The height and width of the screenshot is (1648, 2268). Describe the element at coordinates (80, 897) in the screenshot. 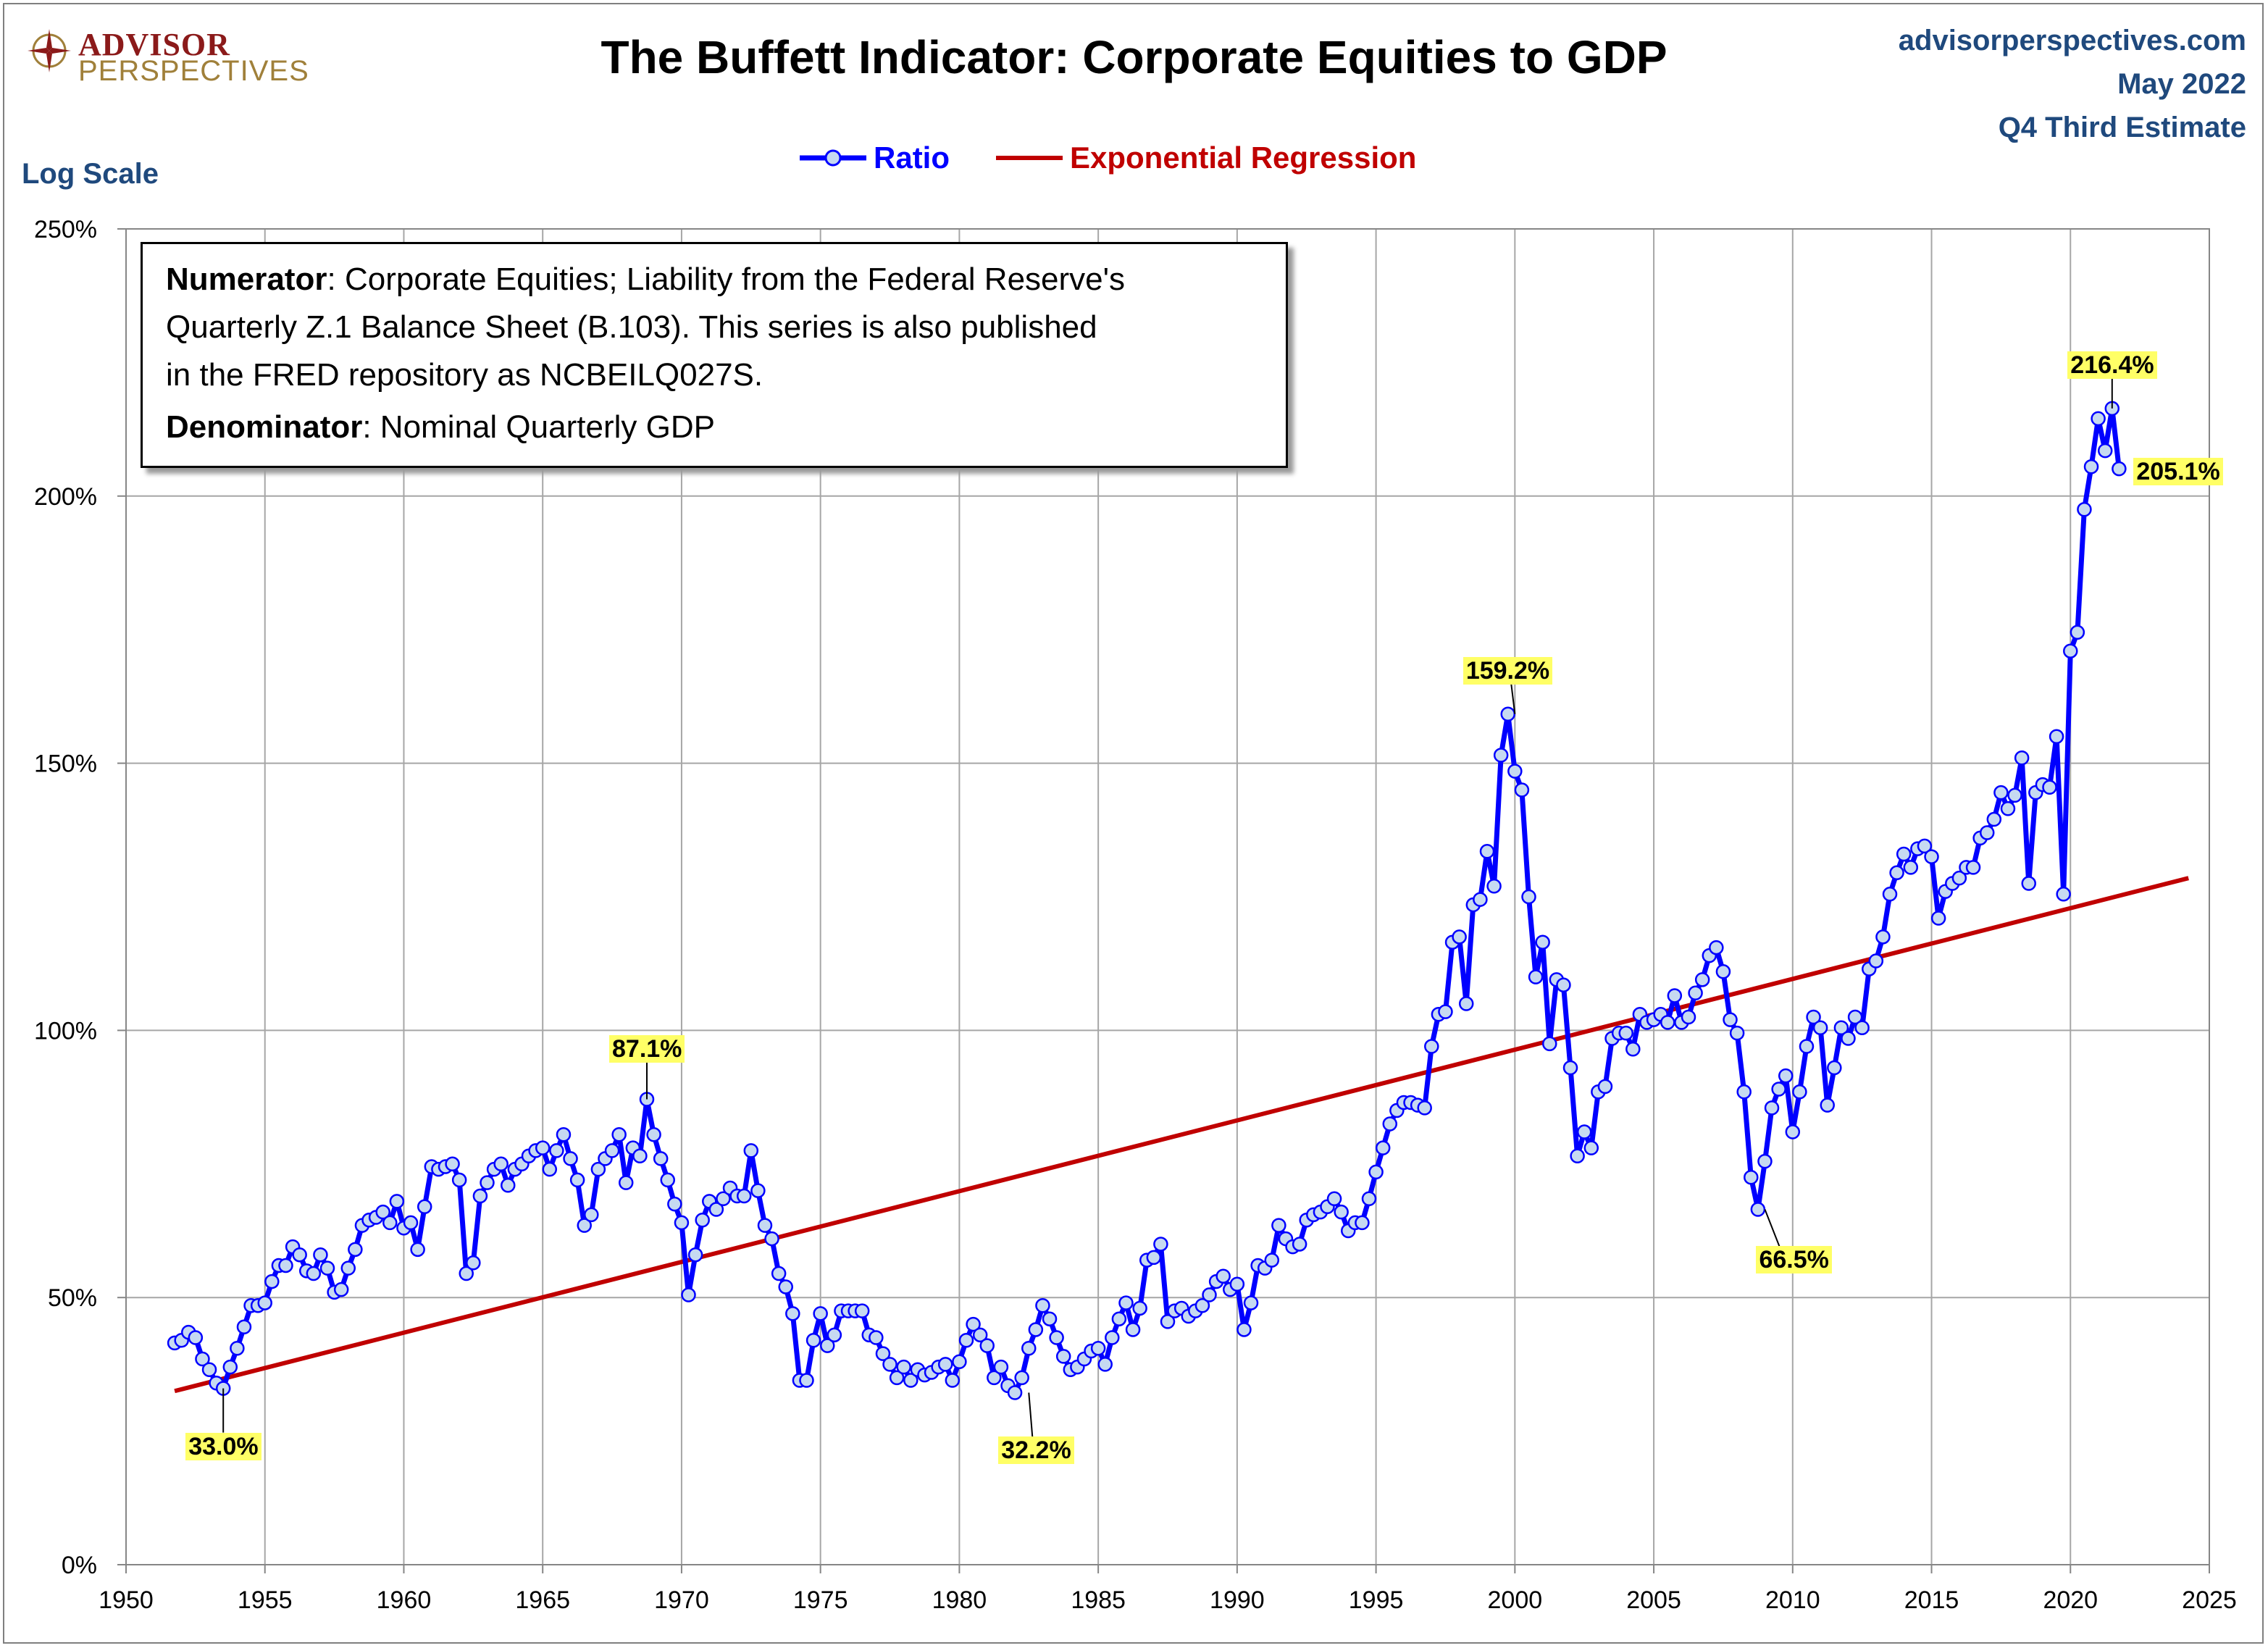

I see `y-axis-ticks: 0% 50% 100% 150% 200% 250%` at that location.